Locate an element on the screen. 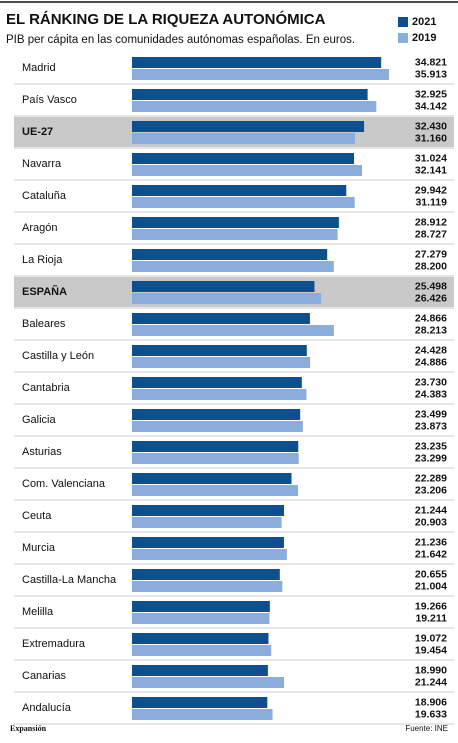  category-label: Asturias is located at coordinates (42, 452).